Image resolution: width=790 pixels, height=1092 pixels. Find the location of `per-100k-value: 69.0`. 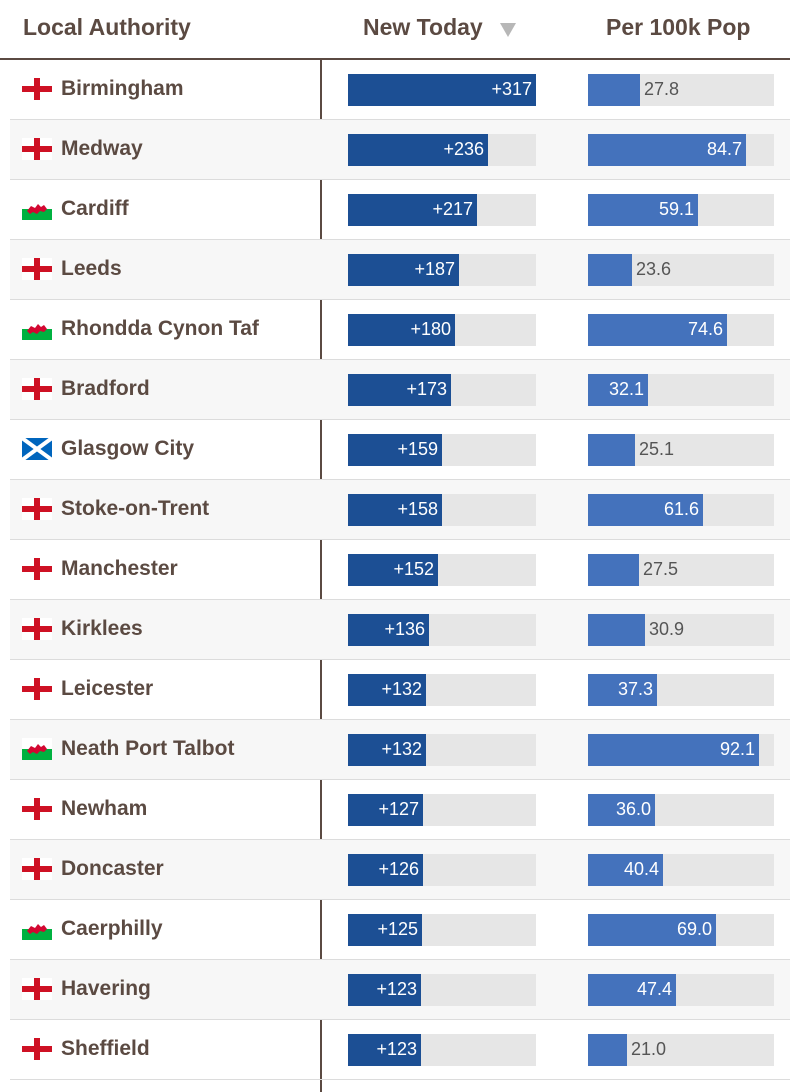

per-100k-value: 69.0 is located at coordinates (694, 929).